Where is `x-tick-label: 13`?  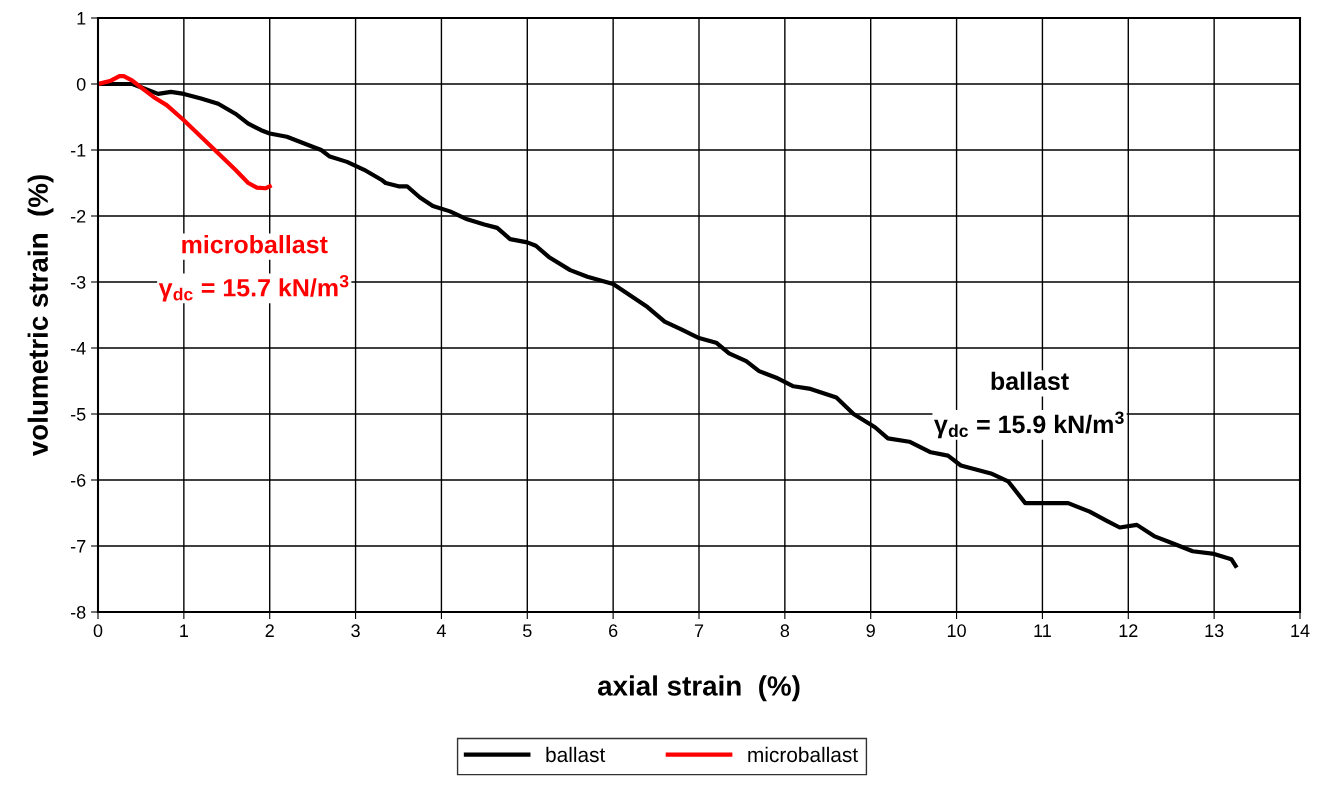 x-tick-label: 13 is located at coordinates (1214, 631).